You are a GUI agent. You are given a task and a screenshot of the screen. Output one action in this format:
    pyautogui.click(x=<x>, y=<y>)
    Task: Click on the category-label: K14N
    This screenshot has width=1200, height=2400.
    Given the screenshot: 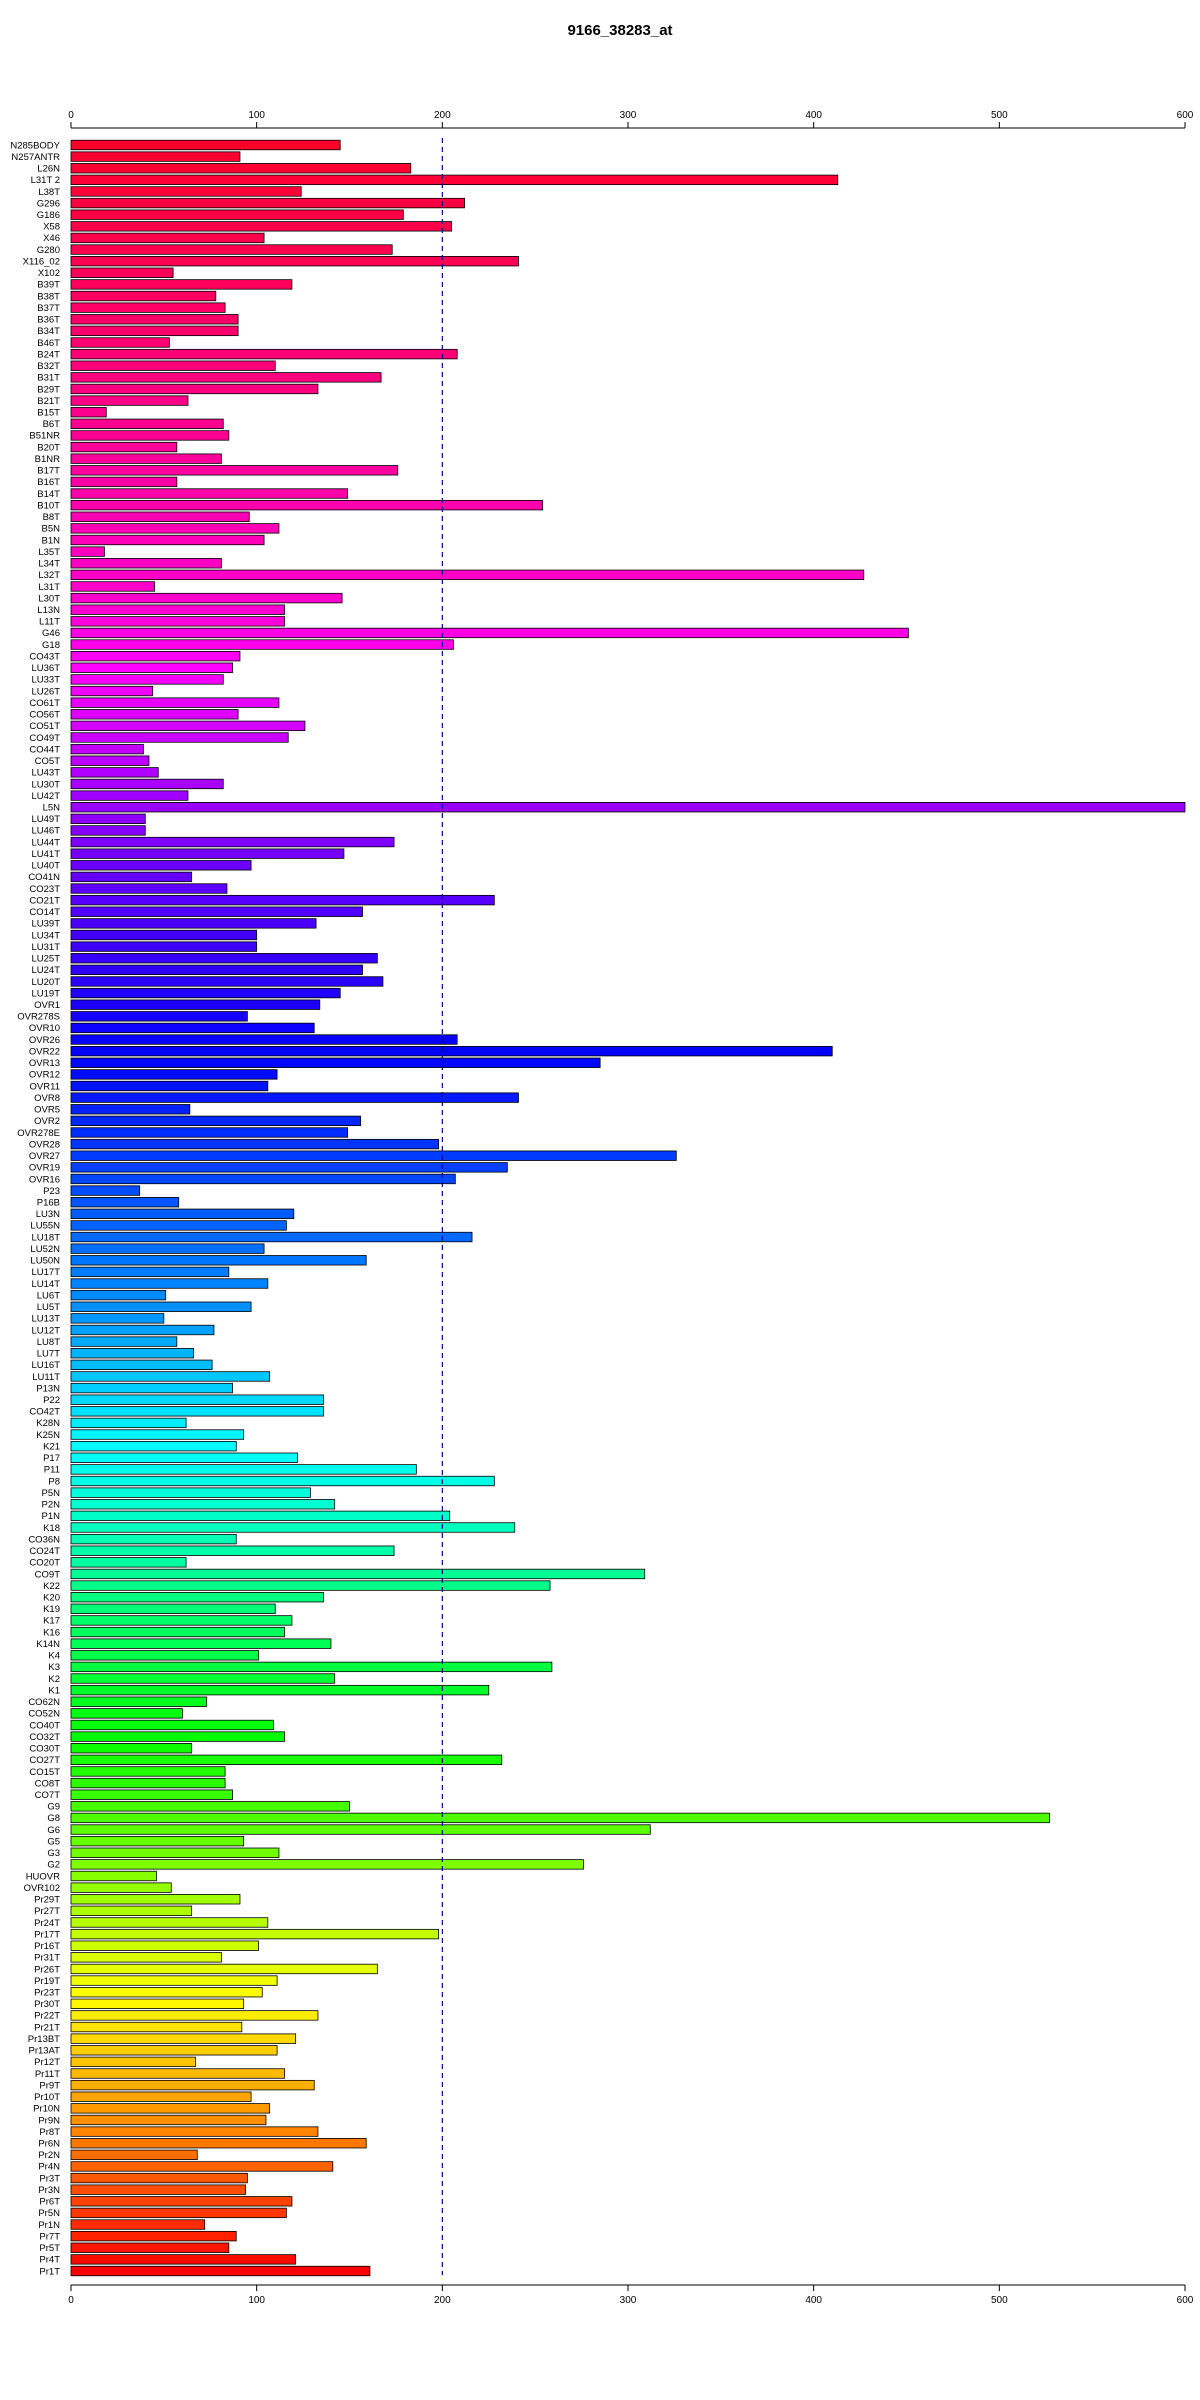 What is the action you would take?
    pyautogui.click(x=48, y=1644)
    